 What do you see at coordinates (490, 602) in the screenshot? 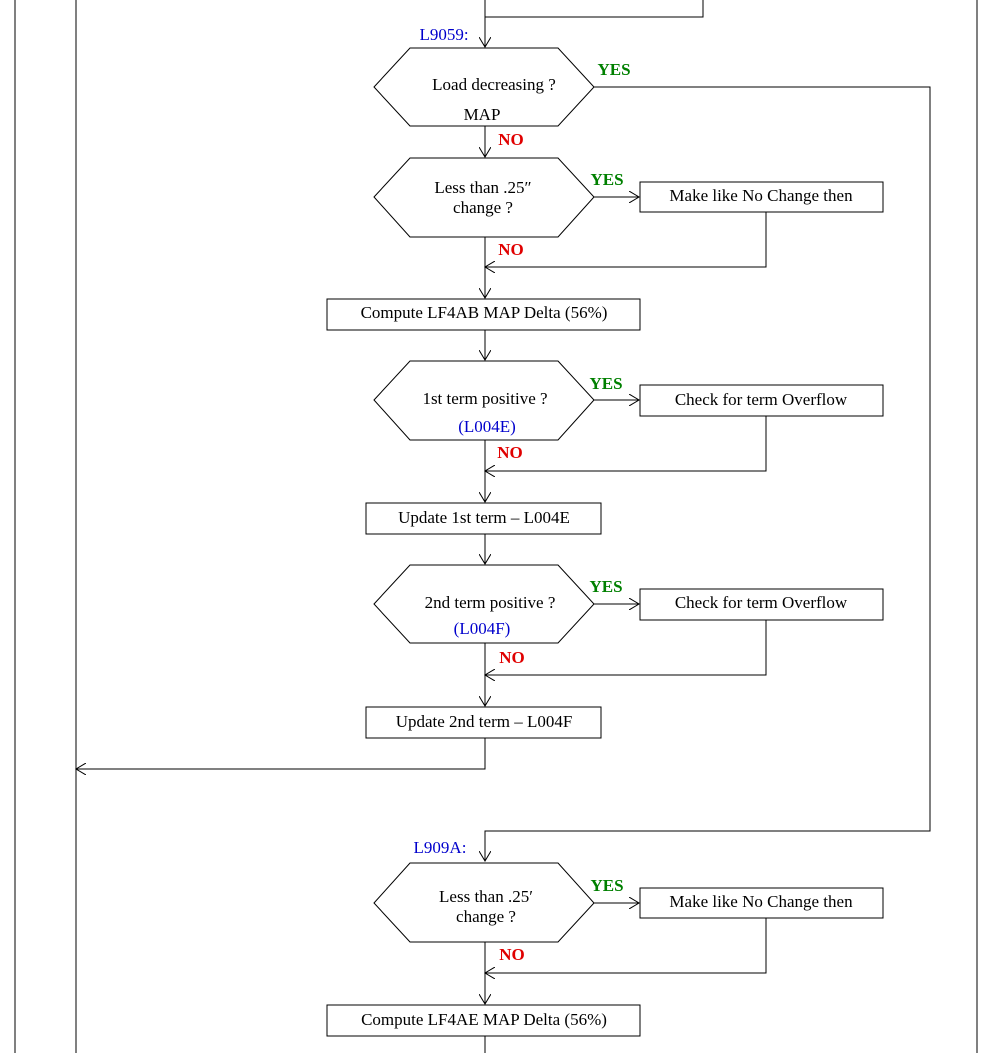
I see `decision-text: 2nd term positive ?` at bounding box center [490, 602].